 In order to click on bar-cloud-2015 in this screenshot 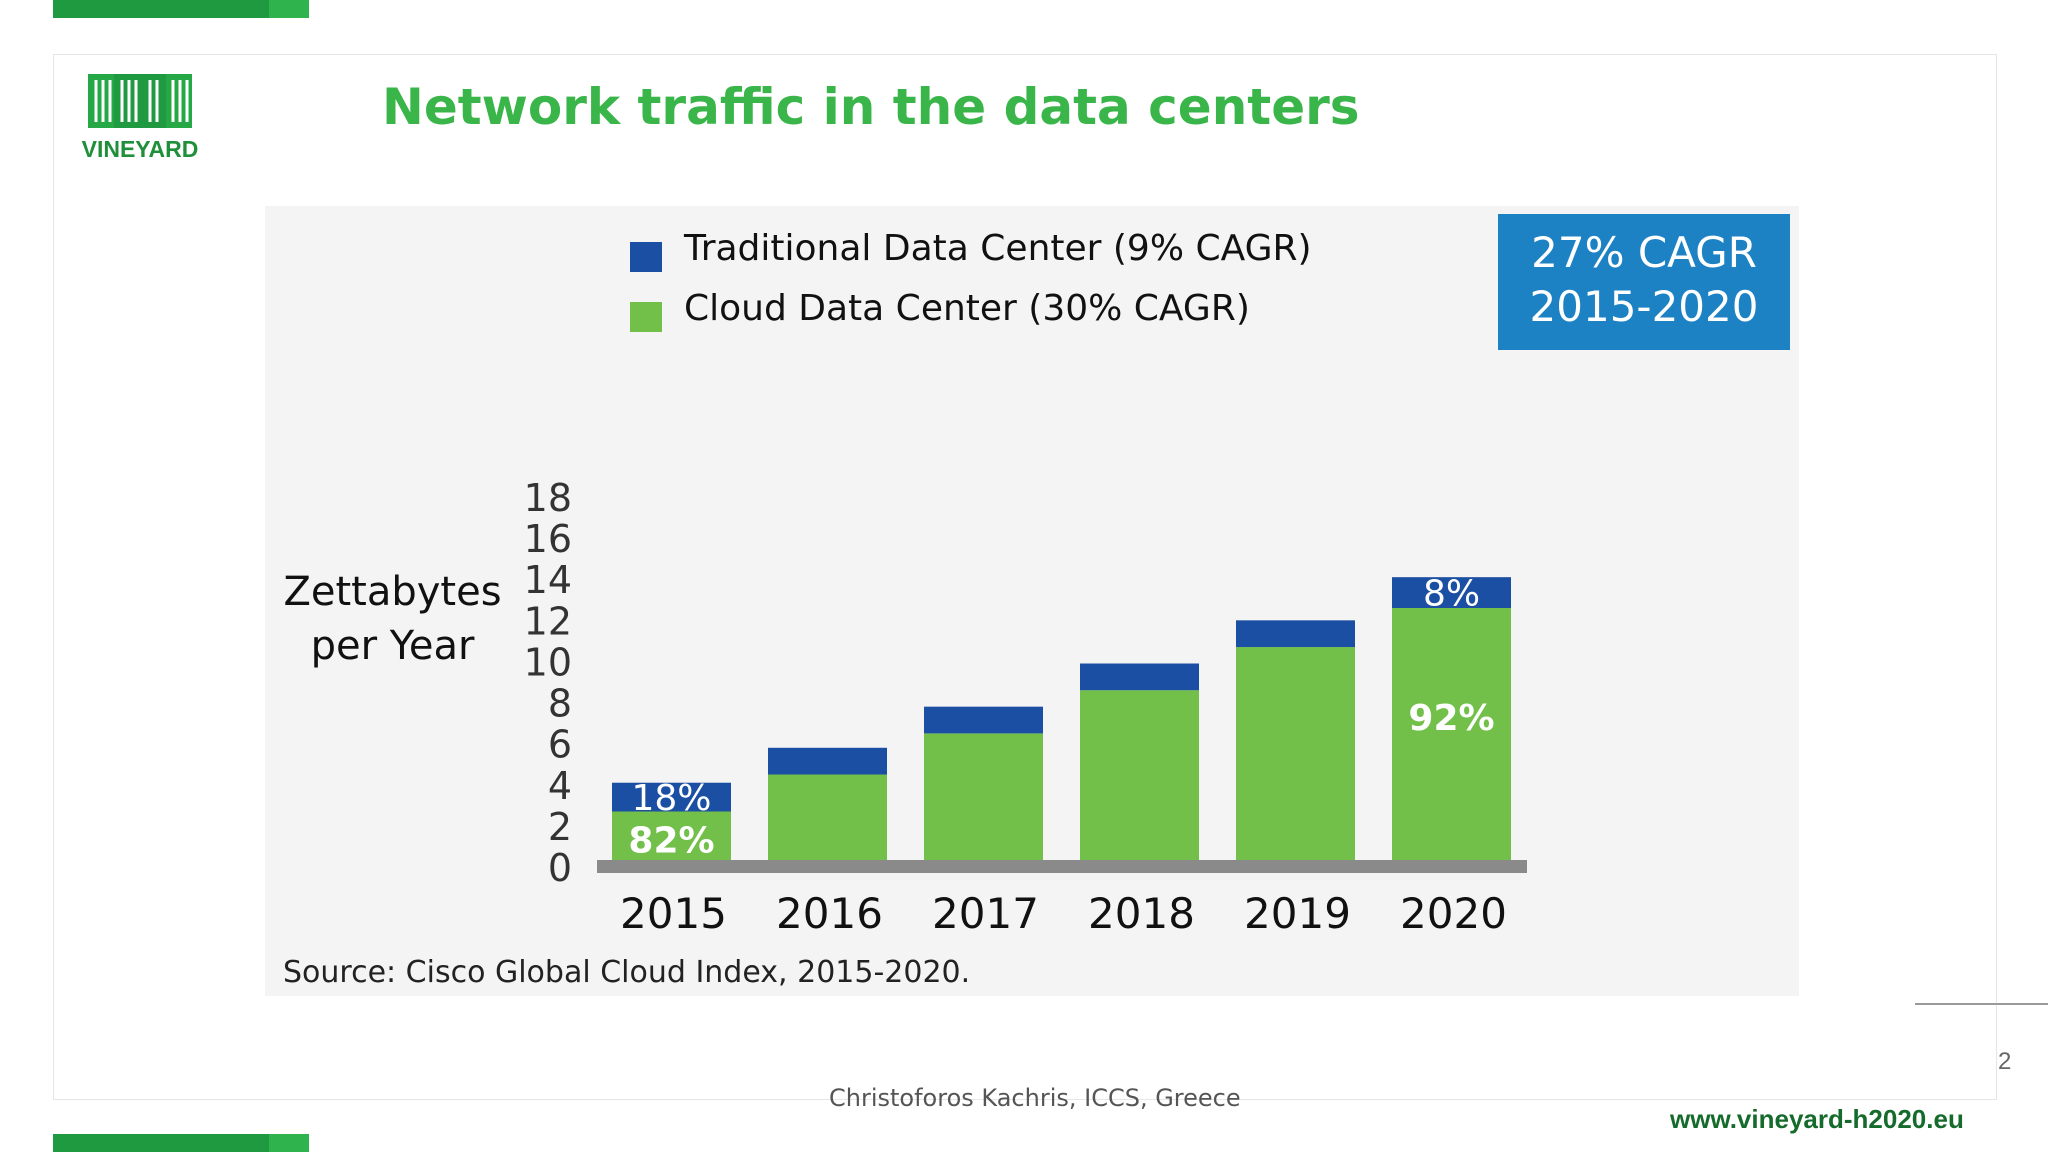, I will do `click(671, 839)`.